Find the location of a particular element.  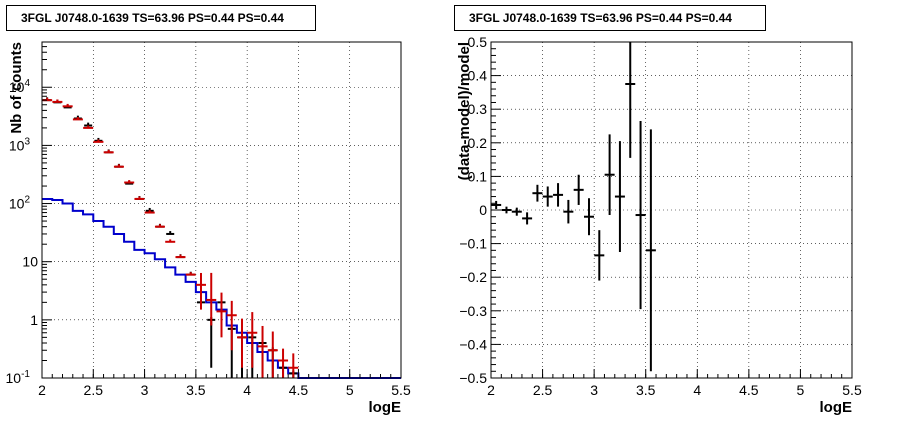

right-y-tick-label: 0.5 is located at coordinates (478, 42).